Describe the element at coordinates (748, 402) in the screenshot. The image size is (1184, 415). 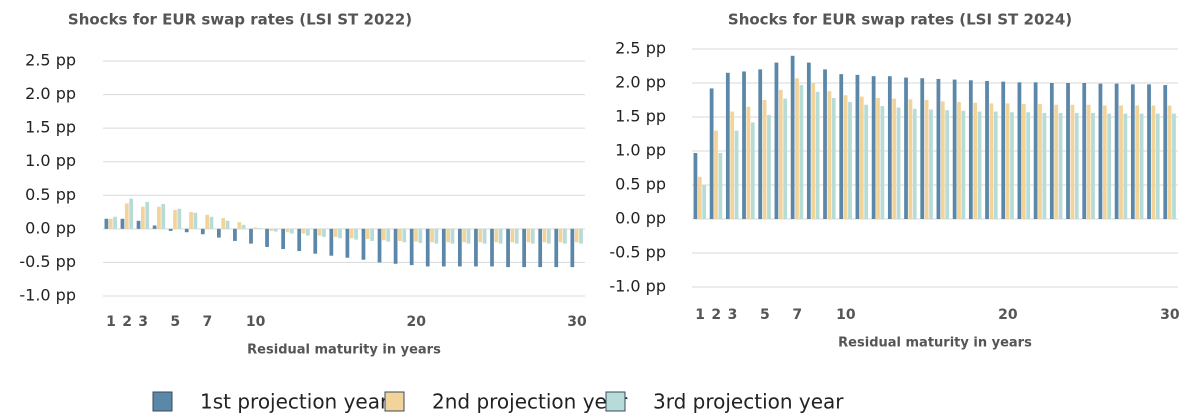
I see `legend-label: 3rd projection year` at that location.